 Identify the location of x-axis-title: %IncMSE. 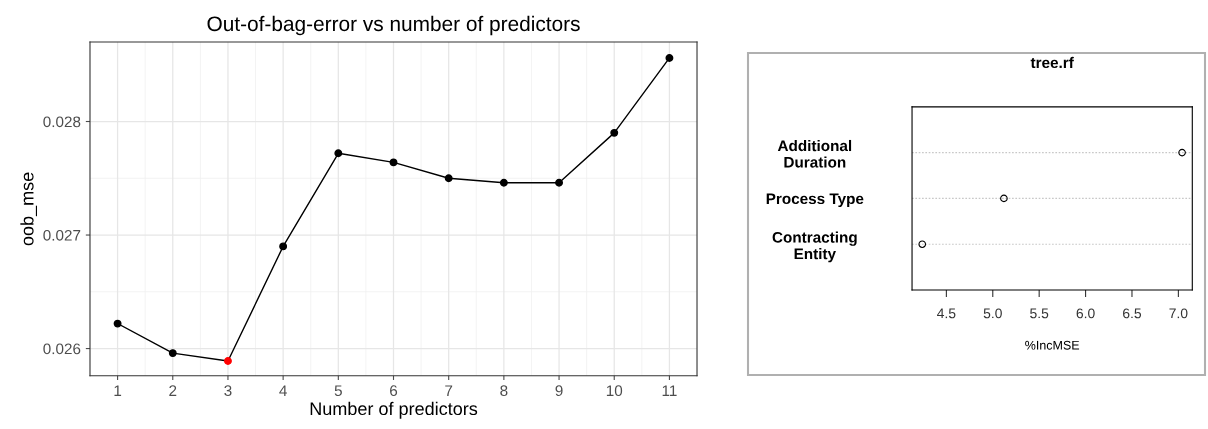
(1052, 345).